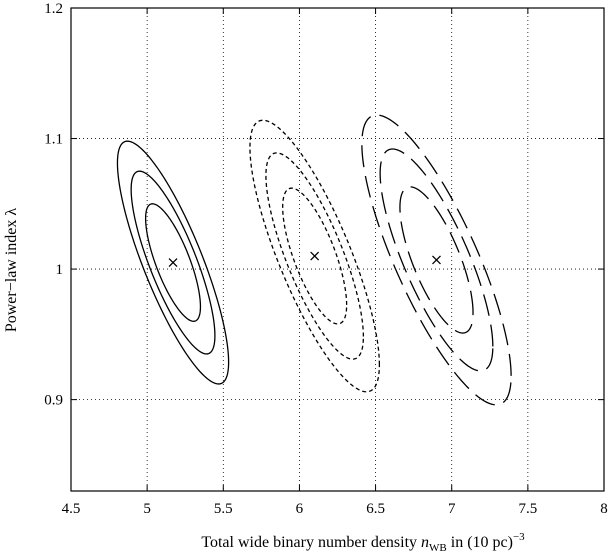 The height and width of the screenshot is (557, 610). I want to click on y-tick-label: 1.1, so click(53, 140).